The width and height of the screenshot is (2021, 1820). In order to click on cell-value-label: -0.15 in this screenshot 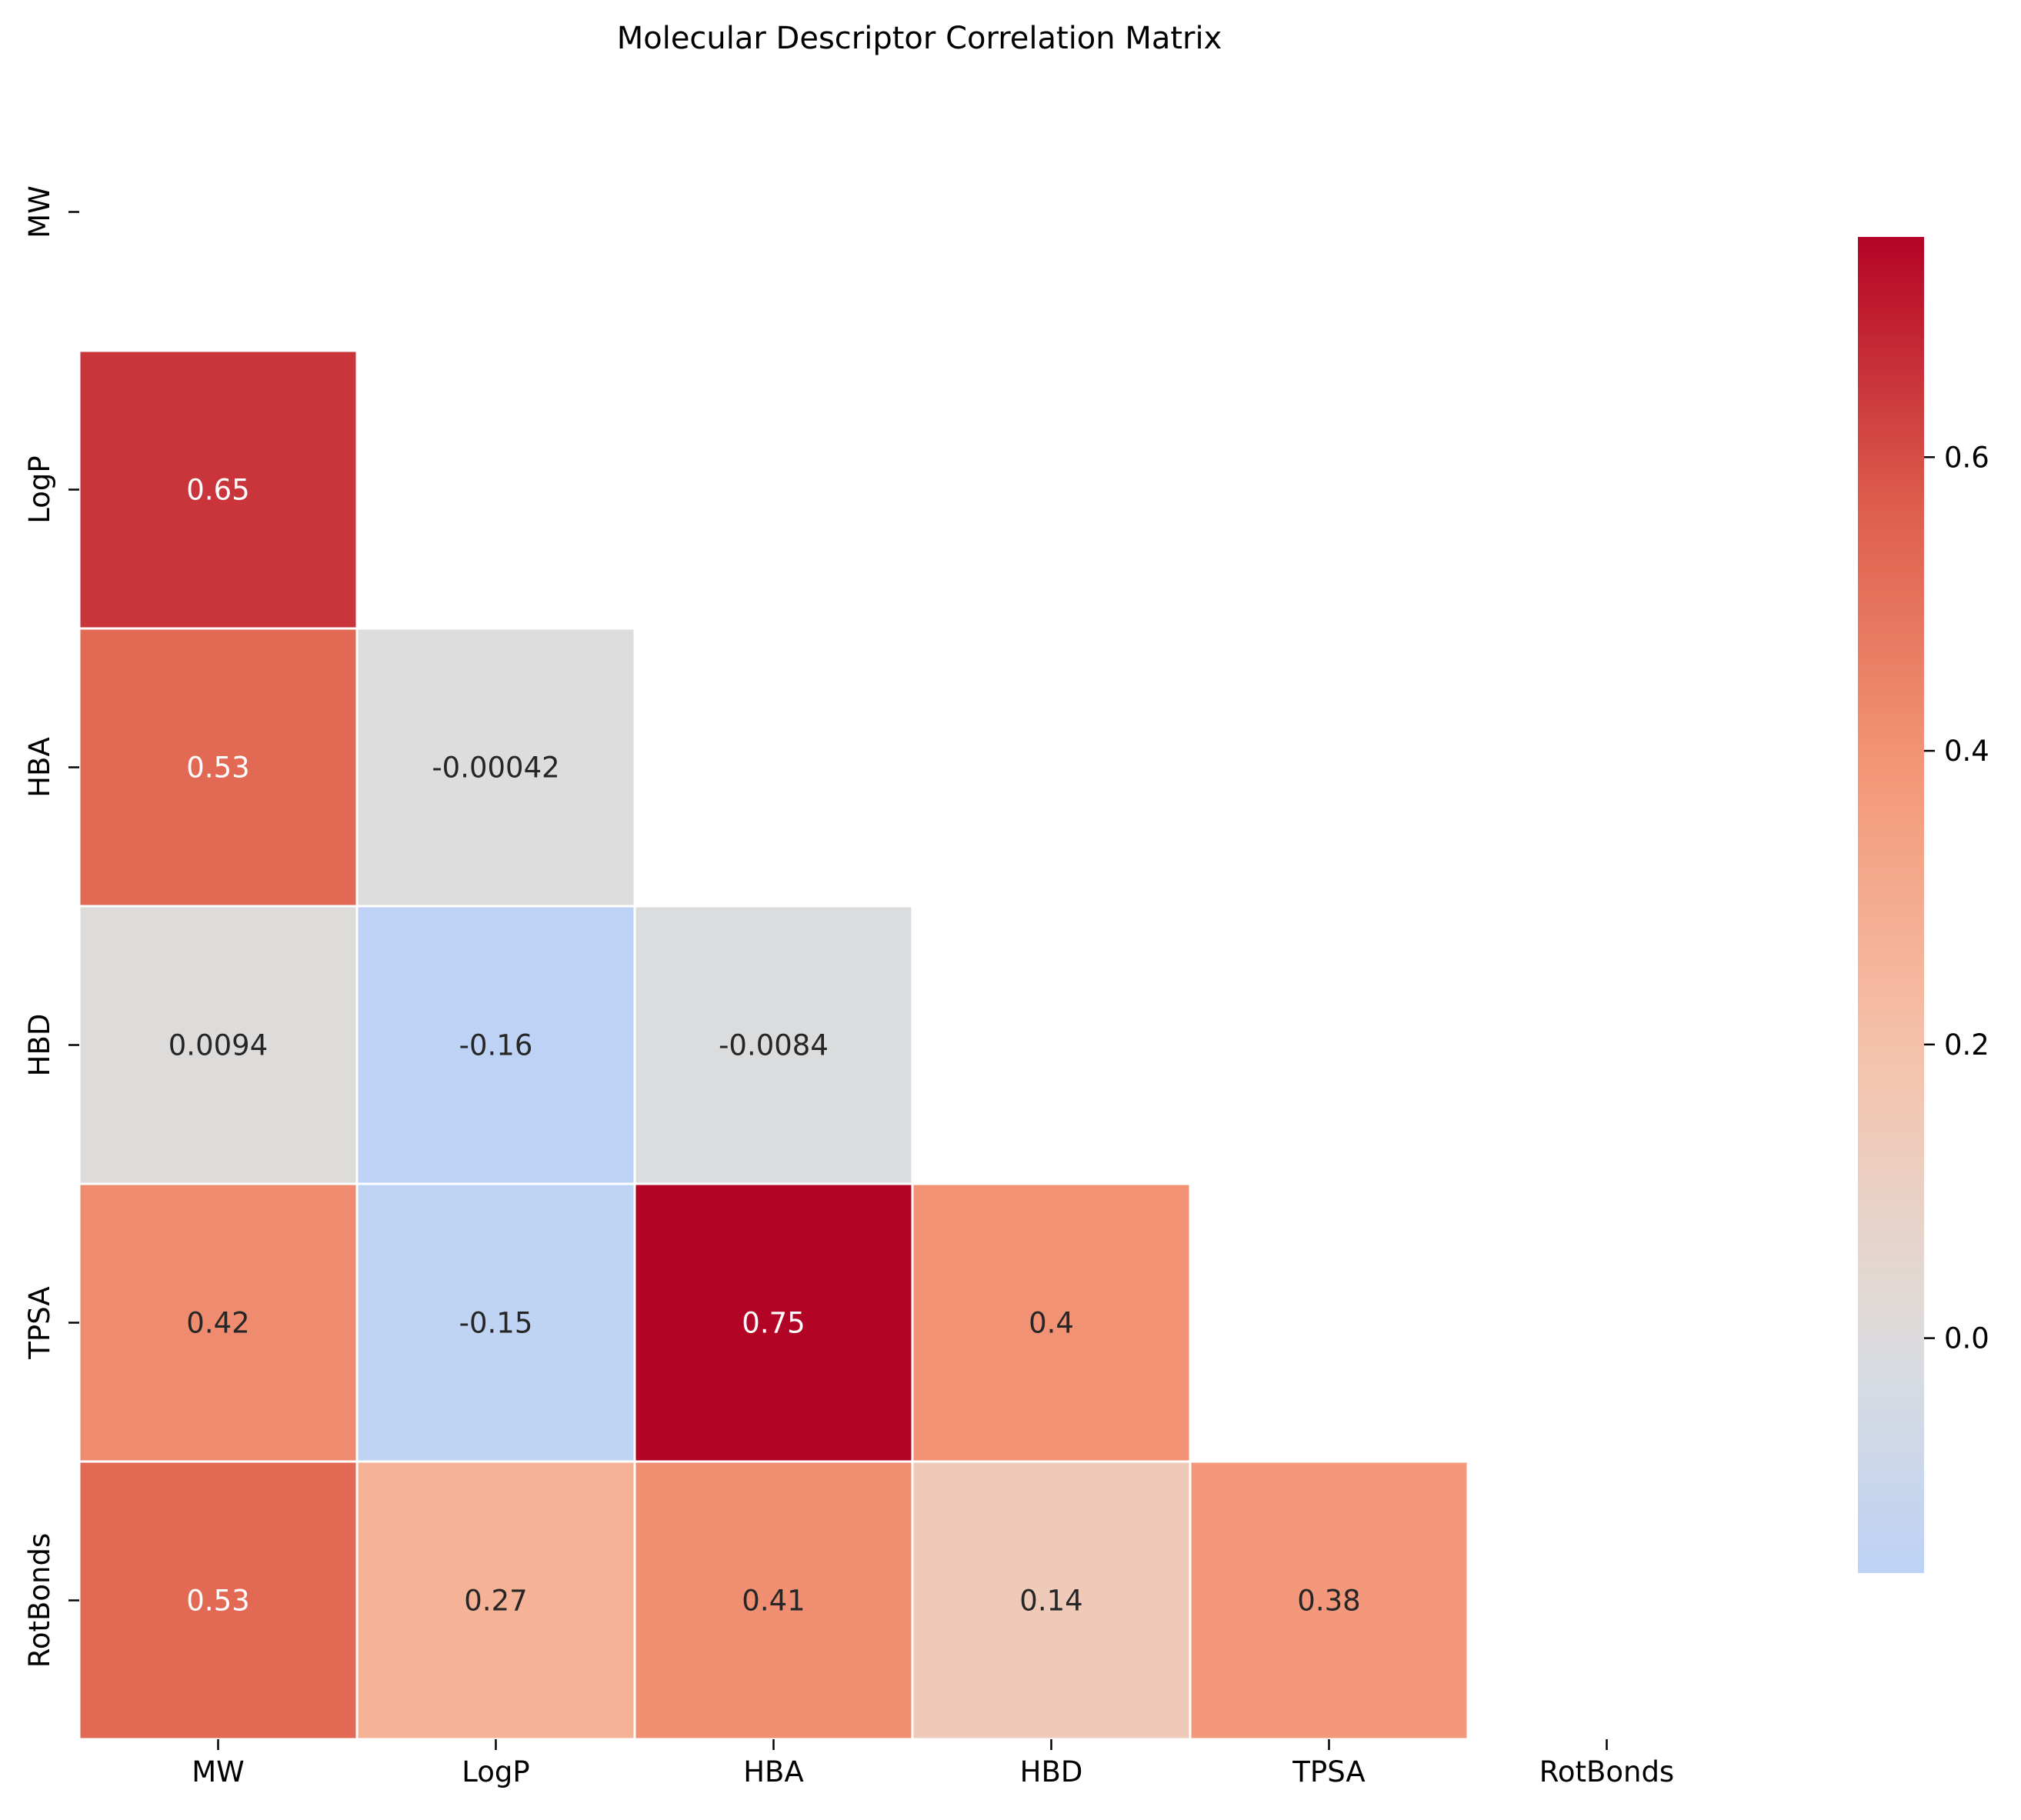, I will do `click(496, 1323)`.